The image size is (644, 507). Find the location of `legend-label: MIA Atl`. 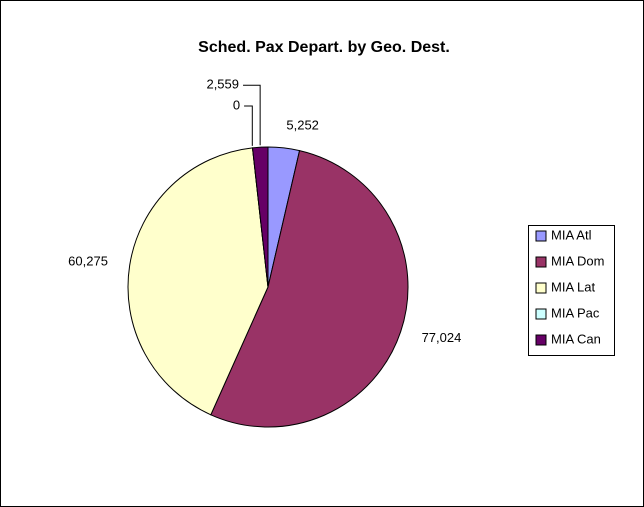

legend-label: MIA Atl is located at coordinates (571, 234).